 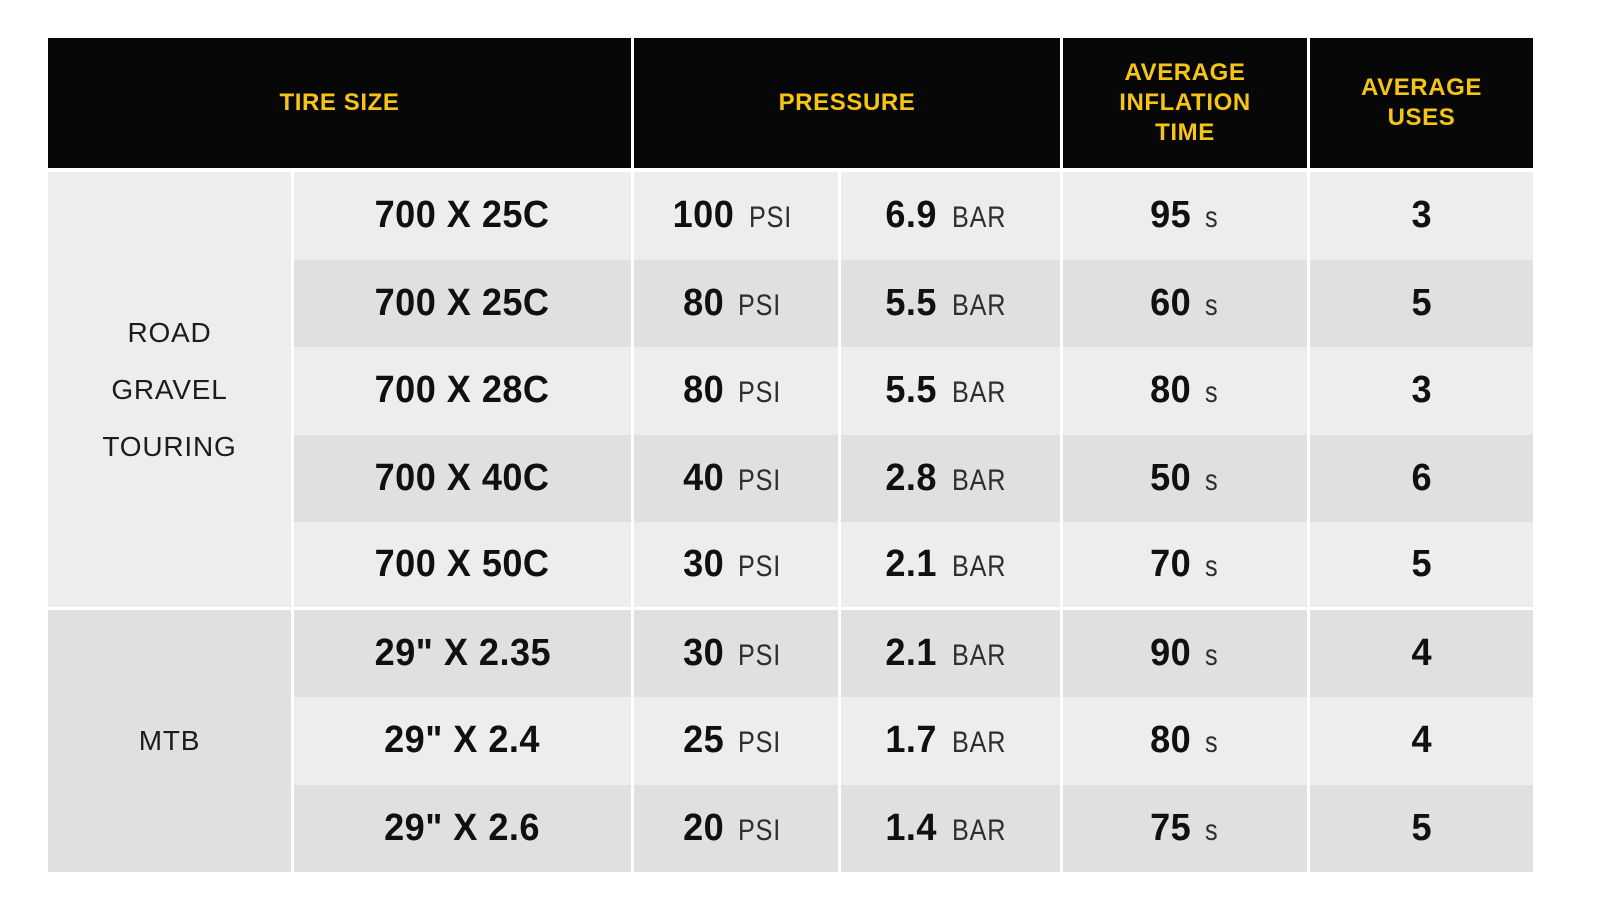 I want to click on header-avg-uses: AVERAGE USES, so click(x=1421, y=105).